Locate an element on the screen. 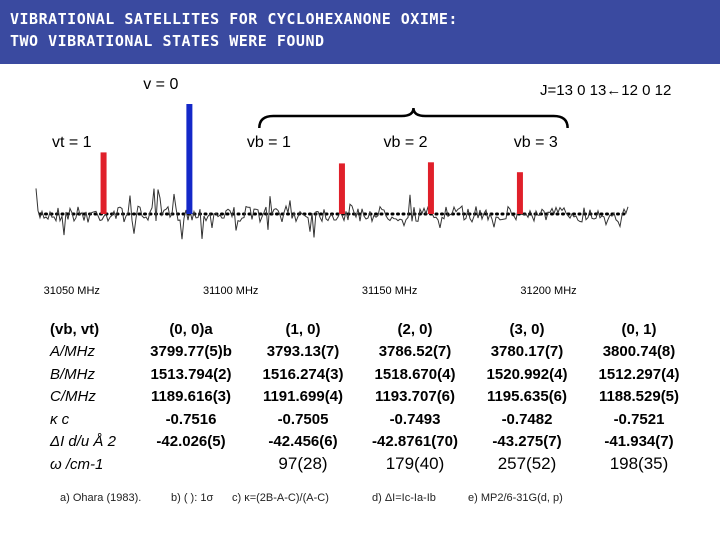 The height and width of the screenshot is (540, 720). state-label-2: vt = 1 is located at coordinates (72, 142).